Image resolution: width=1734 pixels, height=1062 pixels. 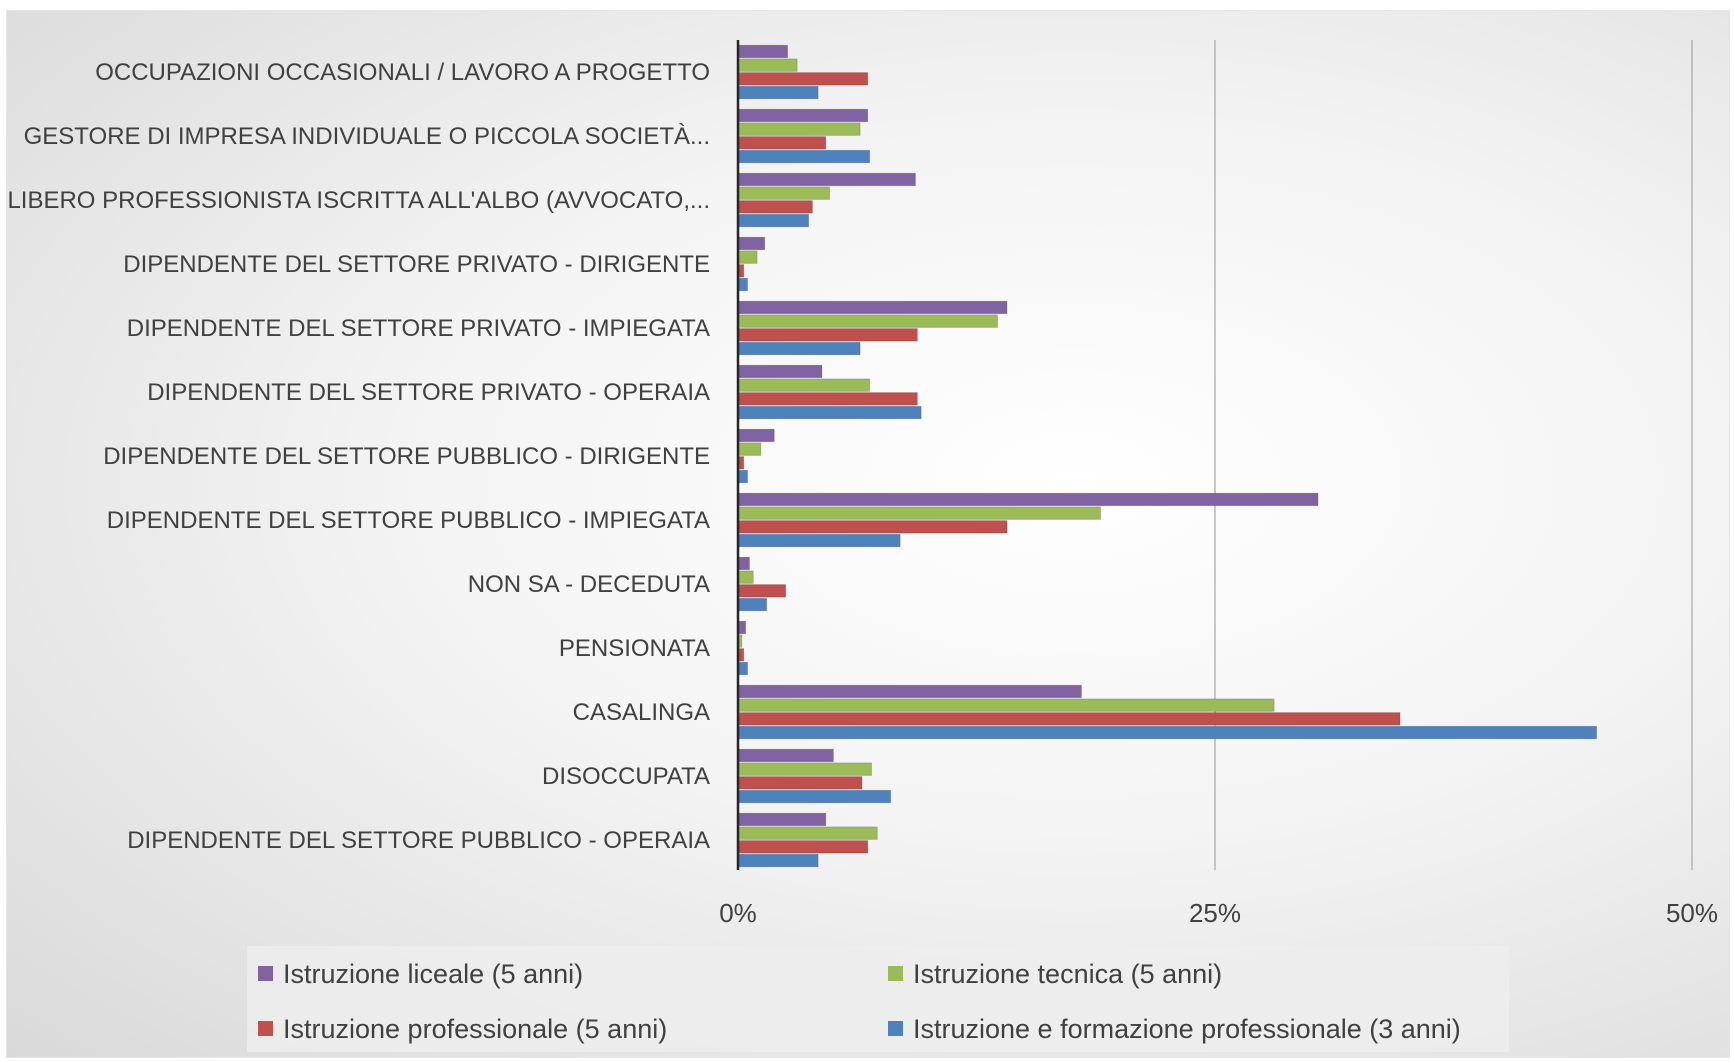 What do you see at coordinates (1067, 974) in the screenshot?
I see `legend-label: Istruzione tecnica (5 anni)` at bounding box center [1067, 974].